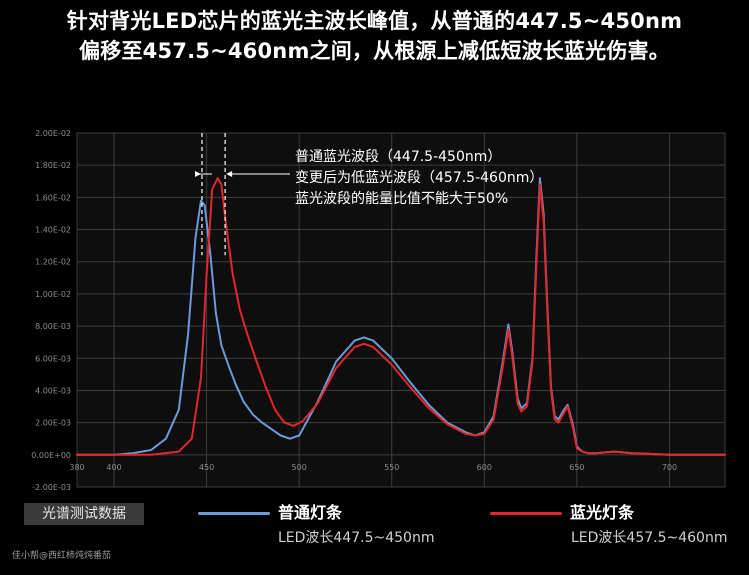  What do you see at coordinates (374, 51) in the screenshot?
I see `headline-line-2: 偏移至457.5~460nm之间，从根源上减低短波长蓝光伤害。` at bounding box center [374, 51].